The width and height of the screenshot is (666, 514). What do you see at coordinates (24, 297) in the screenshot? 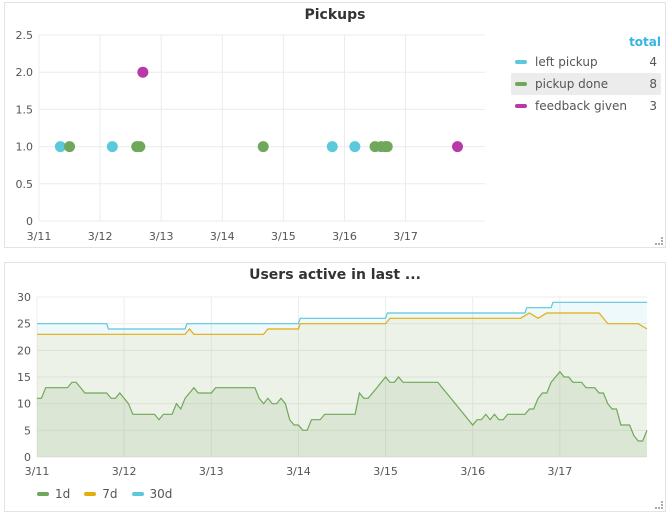
I see `y-tick-label: 30` at bounding box center [24, 297].